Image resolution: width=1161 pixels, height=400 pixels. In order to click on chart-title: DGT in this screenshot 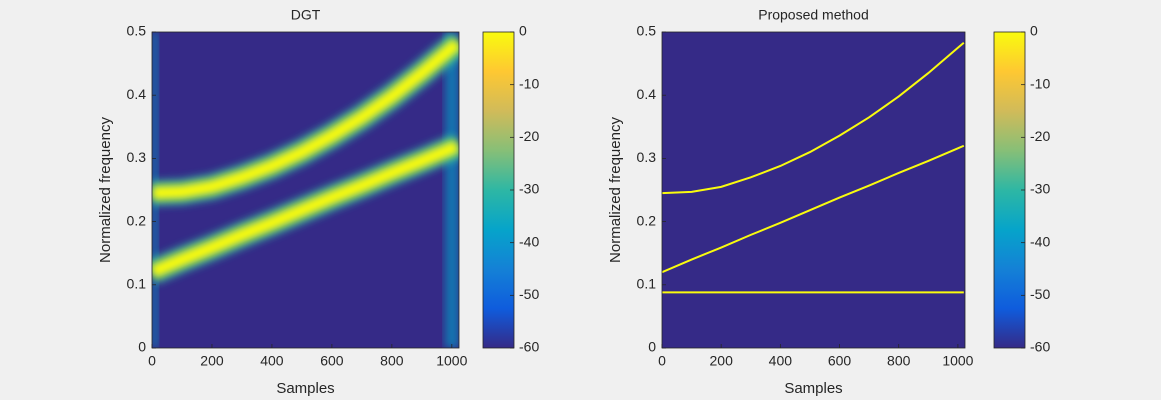, I will do `click(306, 15)`.